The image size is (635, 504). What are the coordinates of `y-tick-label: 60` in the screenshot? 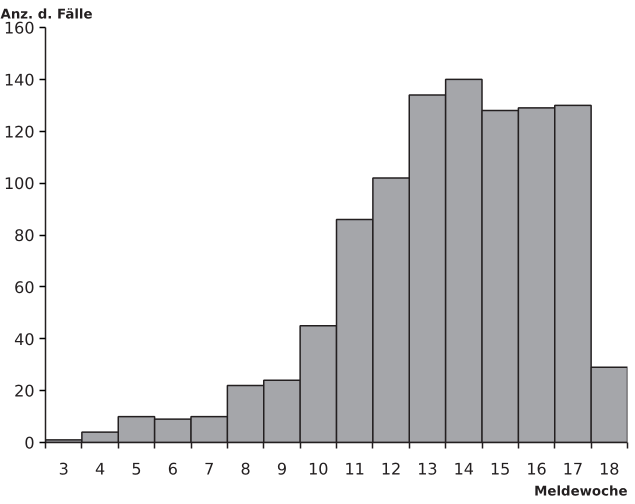 It's located at (24, 287).